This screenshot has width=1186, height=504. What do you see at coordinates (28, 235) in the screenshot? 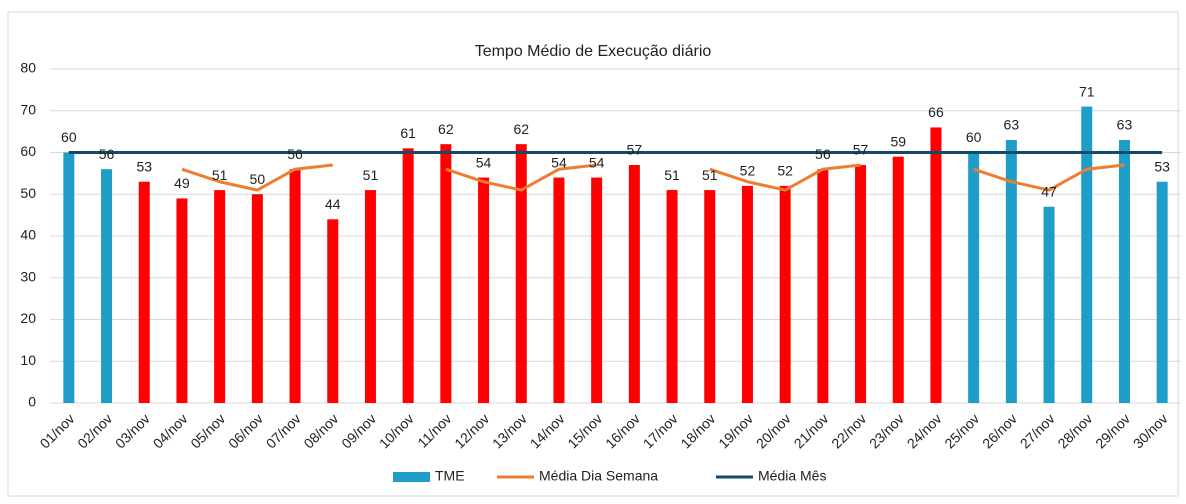
I see `y-tick-label: 40` at bounding box center [28, 235].